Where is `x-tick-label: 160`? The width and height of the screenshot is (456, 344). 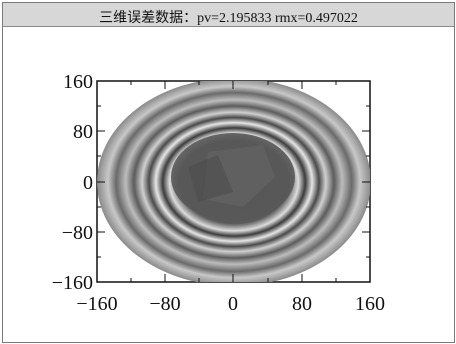
x-tick-label: 160 is located at coordinates (370, 304).